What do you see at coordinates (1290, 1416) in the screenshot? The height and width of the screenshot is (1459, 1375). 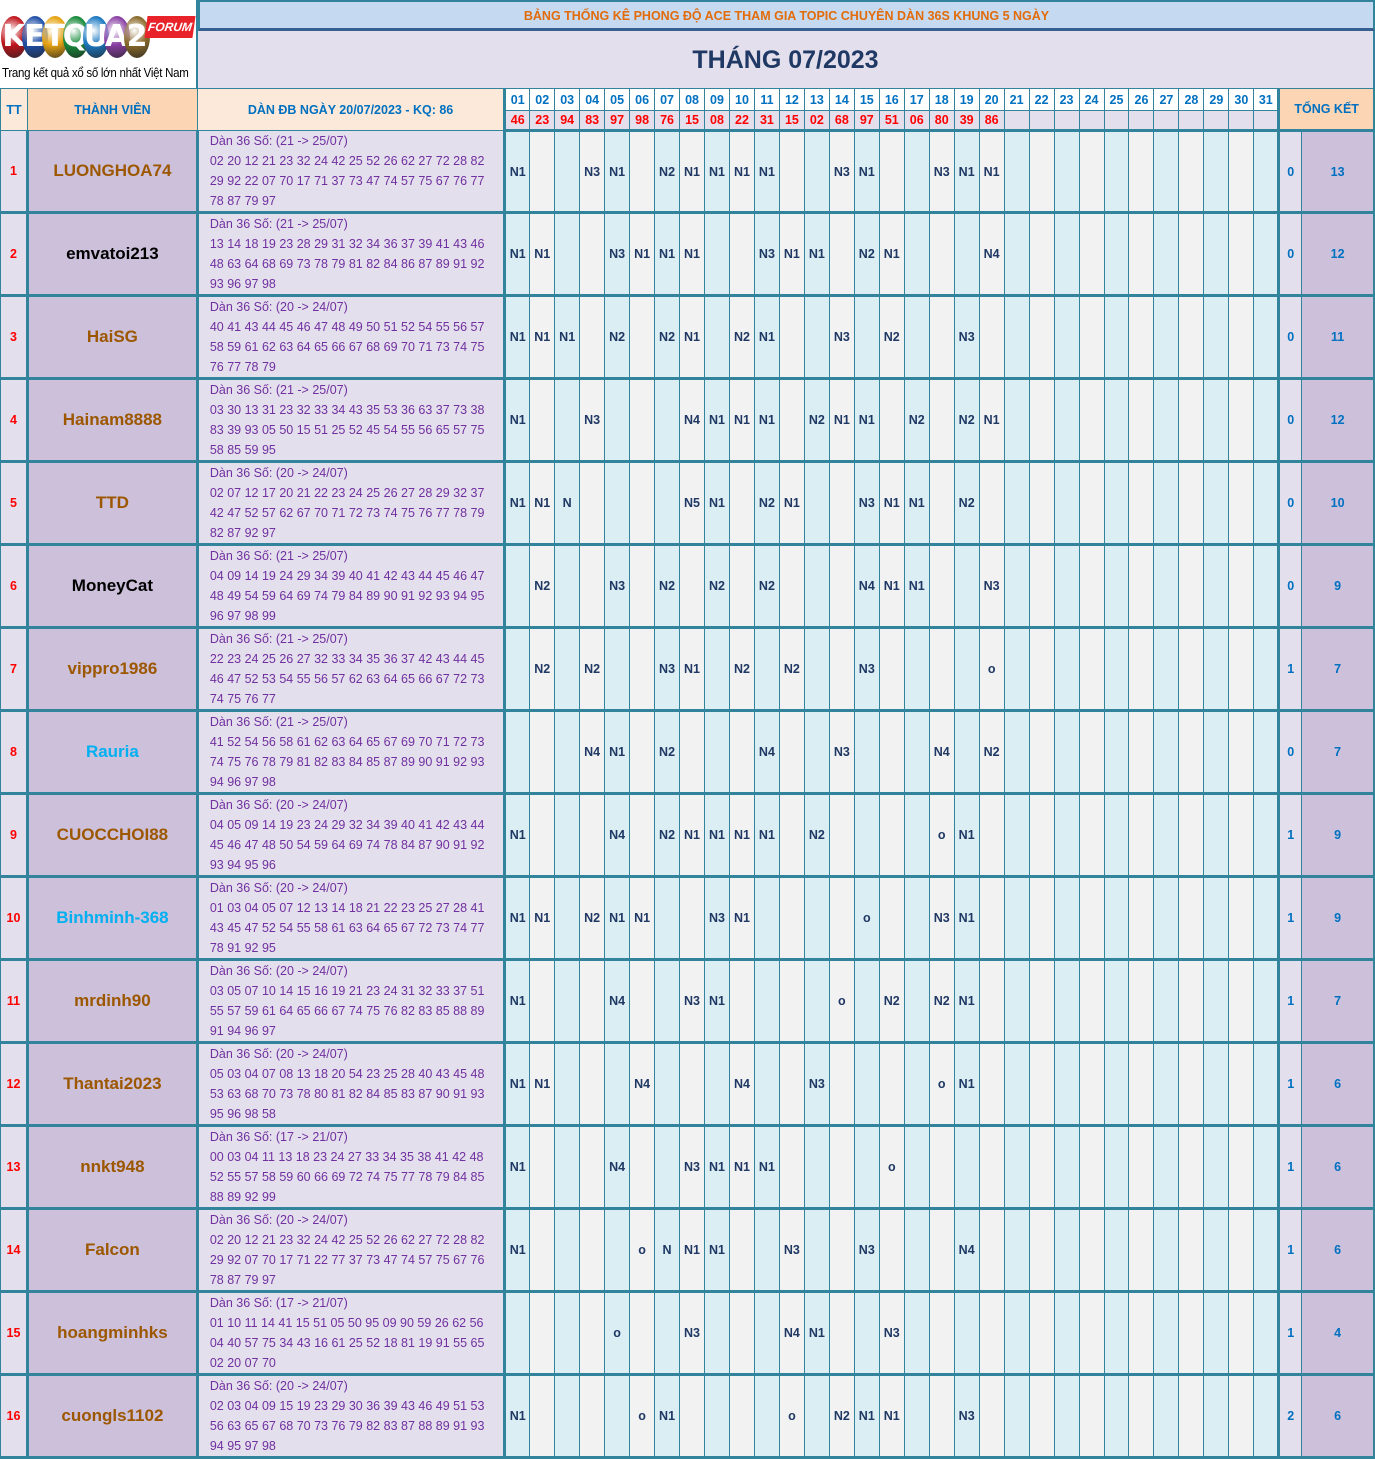 I see `miss-count: 2` at bounding box center [1290, 1416].